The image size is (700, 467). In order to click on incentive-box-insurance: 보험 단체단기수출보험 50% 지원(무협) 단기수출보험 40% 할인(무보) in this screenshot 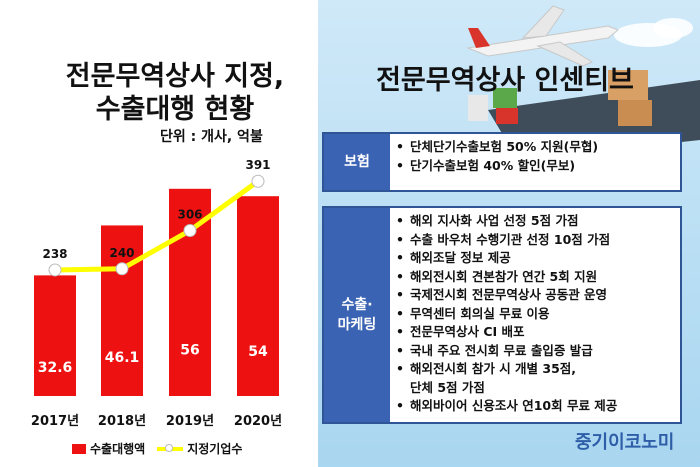, I will do `click(502, 162)`.